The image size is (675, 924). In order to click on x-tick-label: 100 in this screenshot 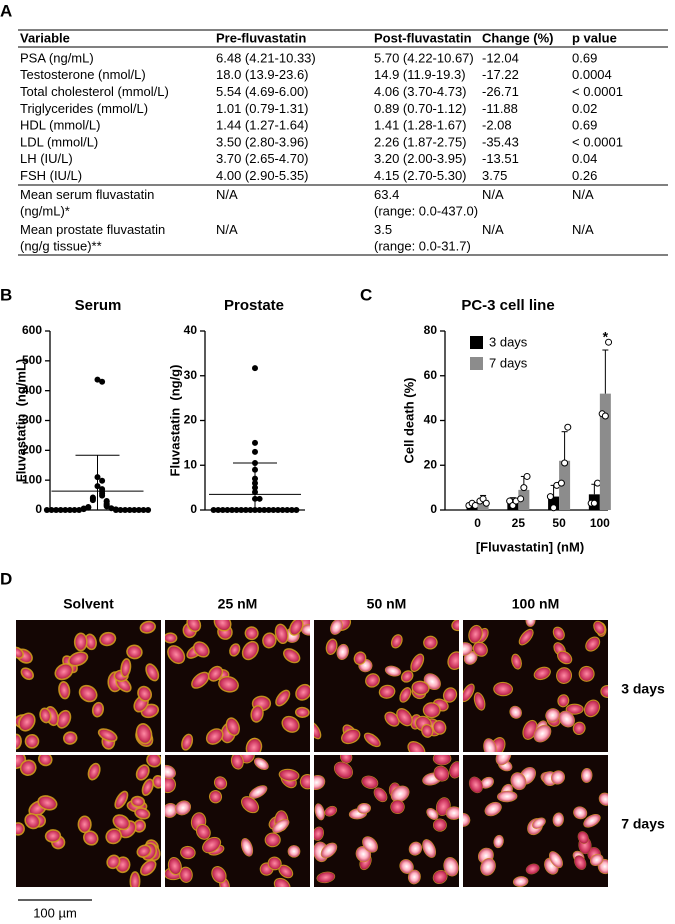, I will do `click(600, 523)`.